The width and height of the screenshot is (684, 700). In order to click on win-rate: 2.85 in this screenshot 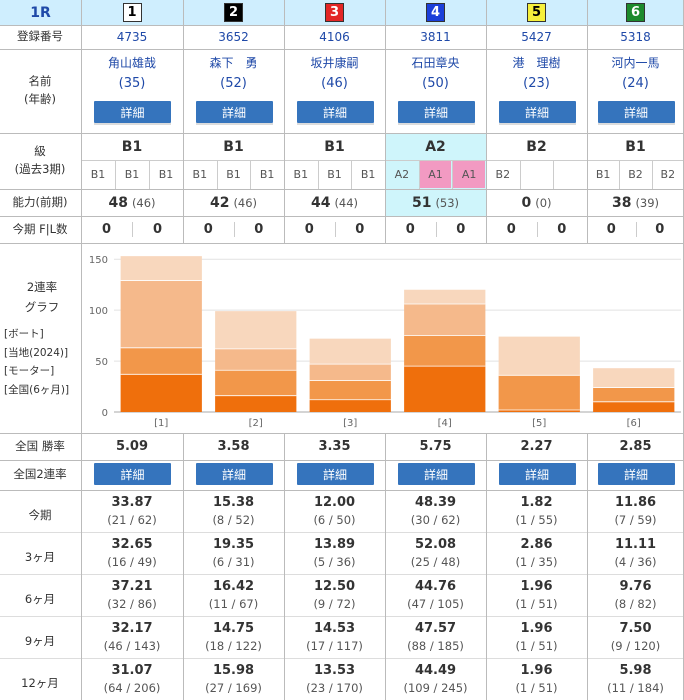, I will do `click(635, 446)`.